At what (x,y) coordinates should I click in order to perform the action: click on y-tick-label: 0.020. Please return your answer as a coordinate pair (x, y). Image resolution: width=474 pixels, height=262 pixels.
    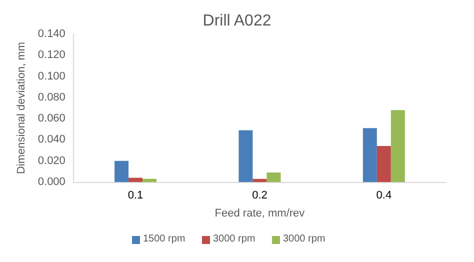
    Looking at the image, I should click on (52, 160).